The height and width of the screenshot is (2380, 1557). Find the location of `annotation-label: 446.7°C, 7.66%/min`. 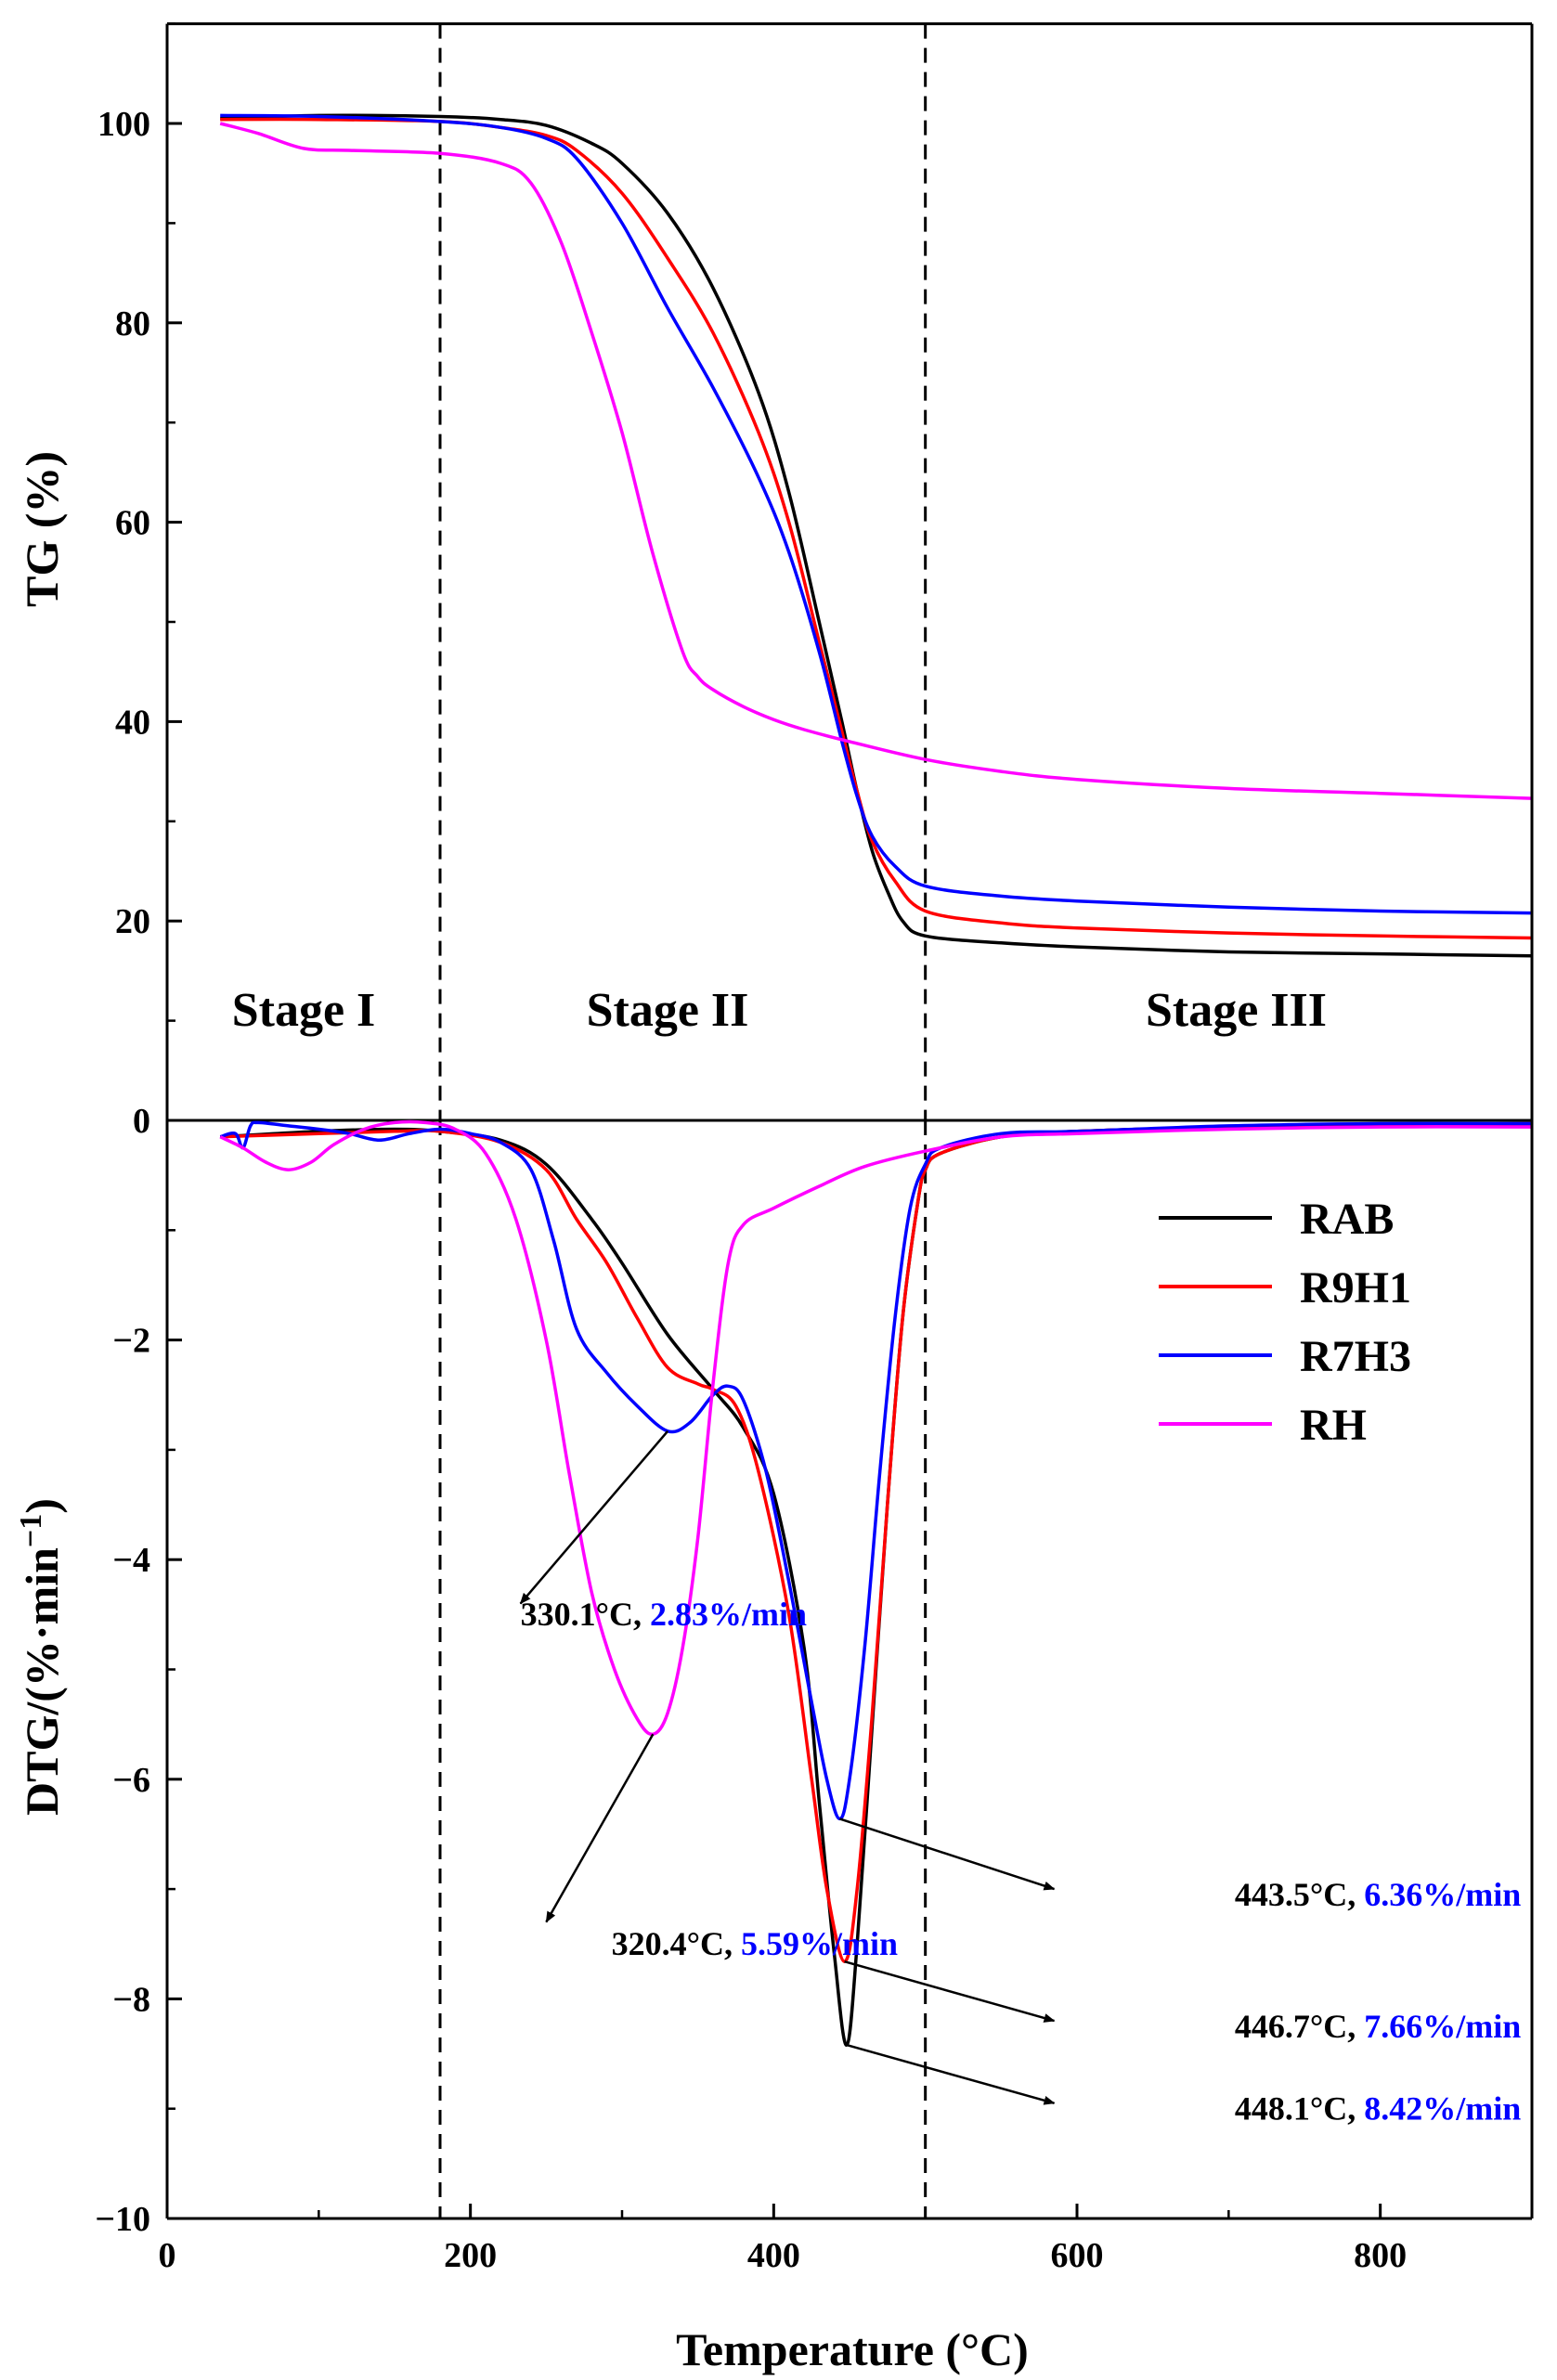

annotation-label: 446.7°C, 7.66%/min is located at coordinates (1378, 2026).